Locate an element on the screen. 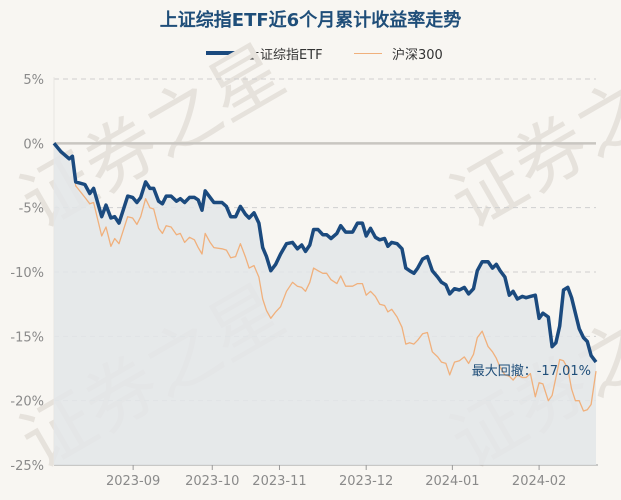  x-tick-label: 2023-12 is located at coordinates (366, 481).